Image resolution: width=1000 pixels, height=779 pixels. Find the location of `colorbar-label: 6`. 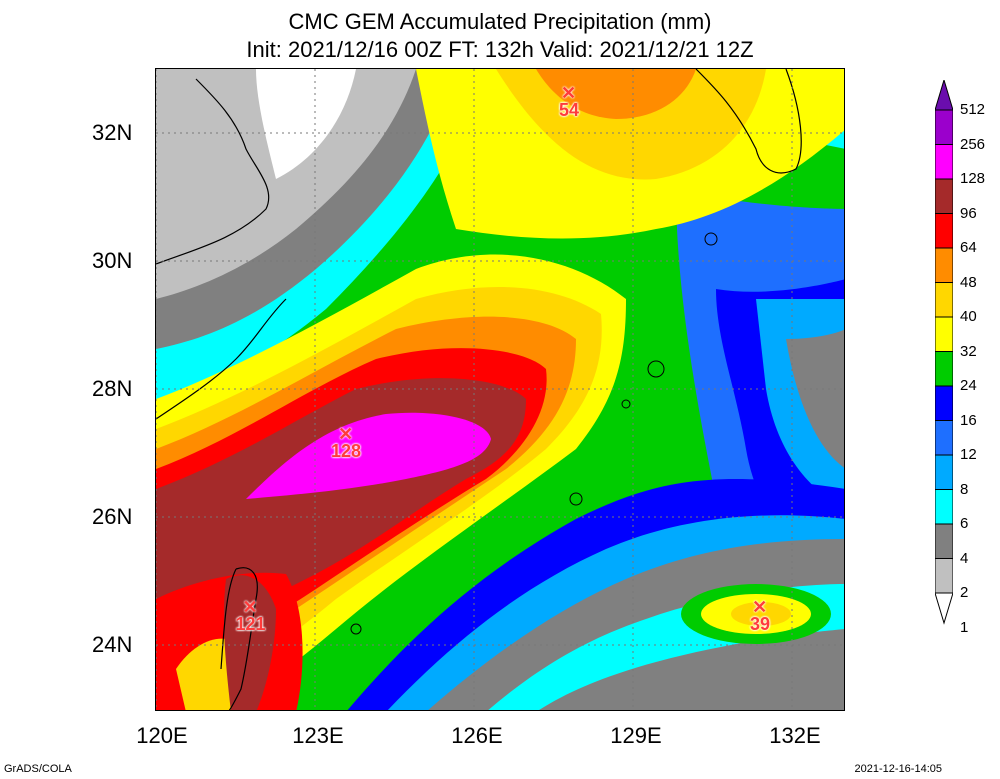

colorbar-label: 6 is located at coordinates (964, 523).